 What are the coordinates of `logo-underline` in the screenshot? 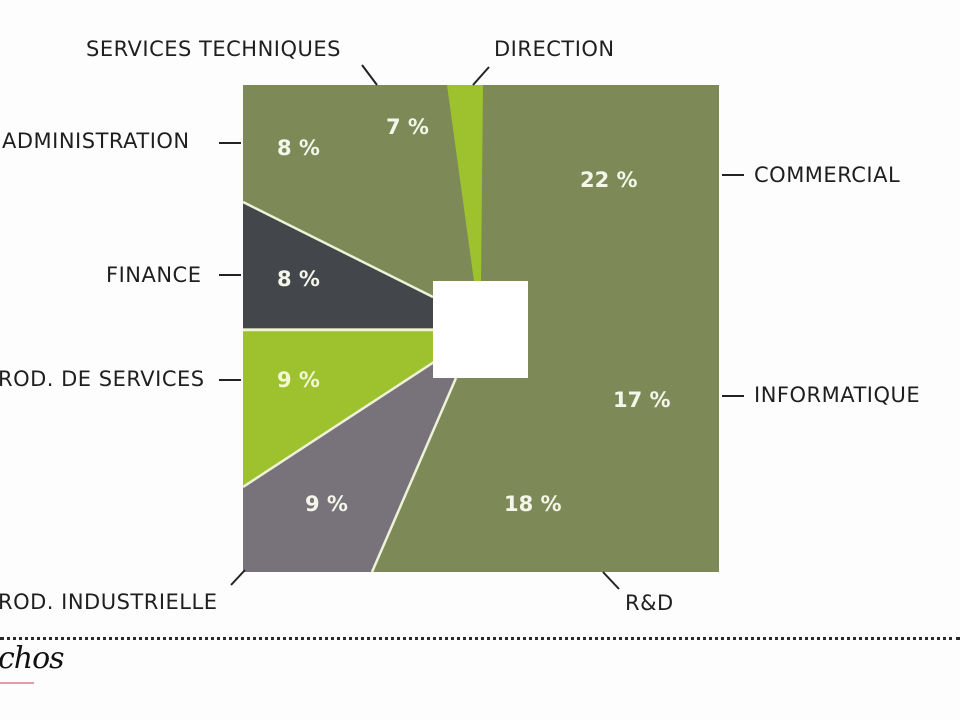 It's located at (17, 683).